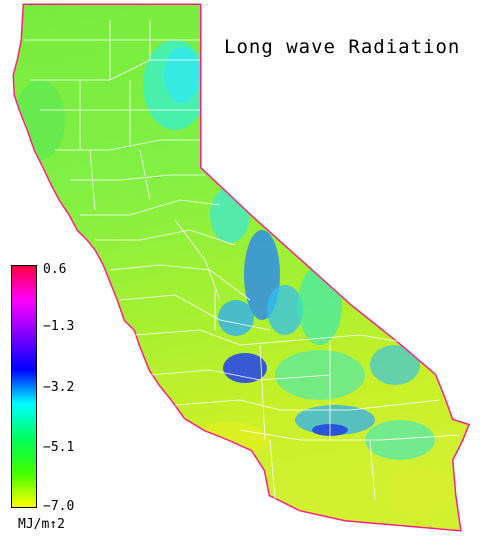 This screenshot has width=500, height=550. What do you see at coordinates (420, 490) in the screenshot?
I see `patch-imperial` at bounding box center [420, 490].